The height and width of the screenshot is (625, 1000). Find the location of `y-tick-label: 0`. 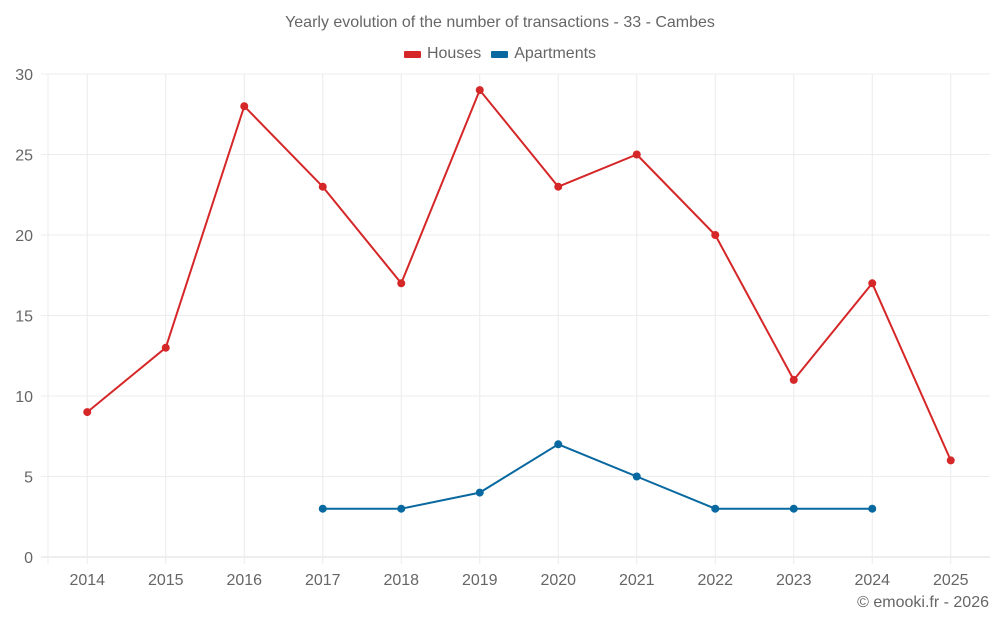

y-tick-label: 0 is located at coordinates (28, 558).